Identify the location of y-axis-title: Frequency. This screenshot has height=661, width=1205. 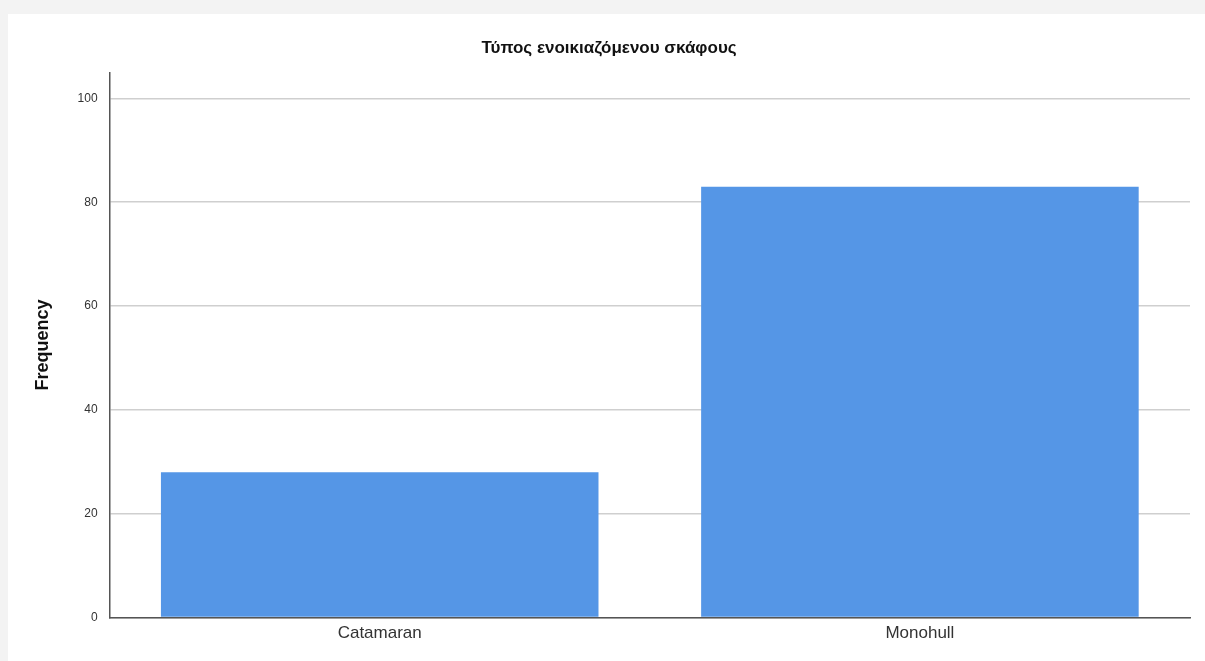
(41, 345).